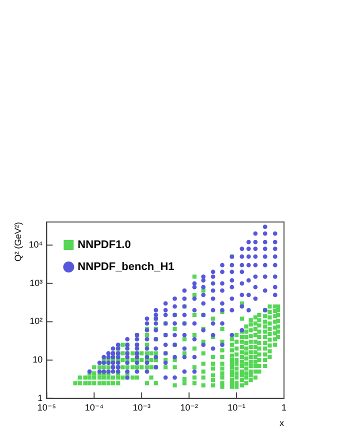 This screenshot has width=340, height=440. What do you see at coordinates (94, 407) in the screenshot?
I see `x-tick-label: 10⁻⁴` at bounding box center [94, 407].